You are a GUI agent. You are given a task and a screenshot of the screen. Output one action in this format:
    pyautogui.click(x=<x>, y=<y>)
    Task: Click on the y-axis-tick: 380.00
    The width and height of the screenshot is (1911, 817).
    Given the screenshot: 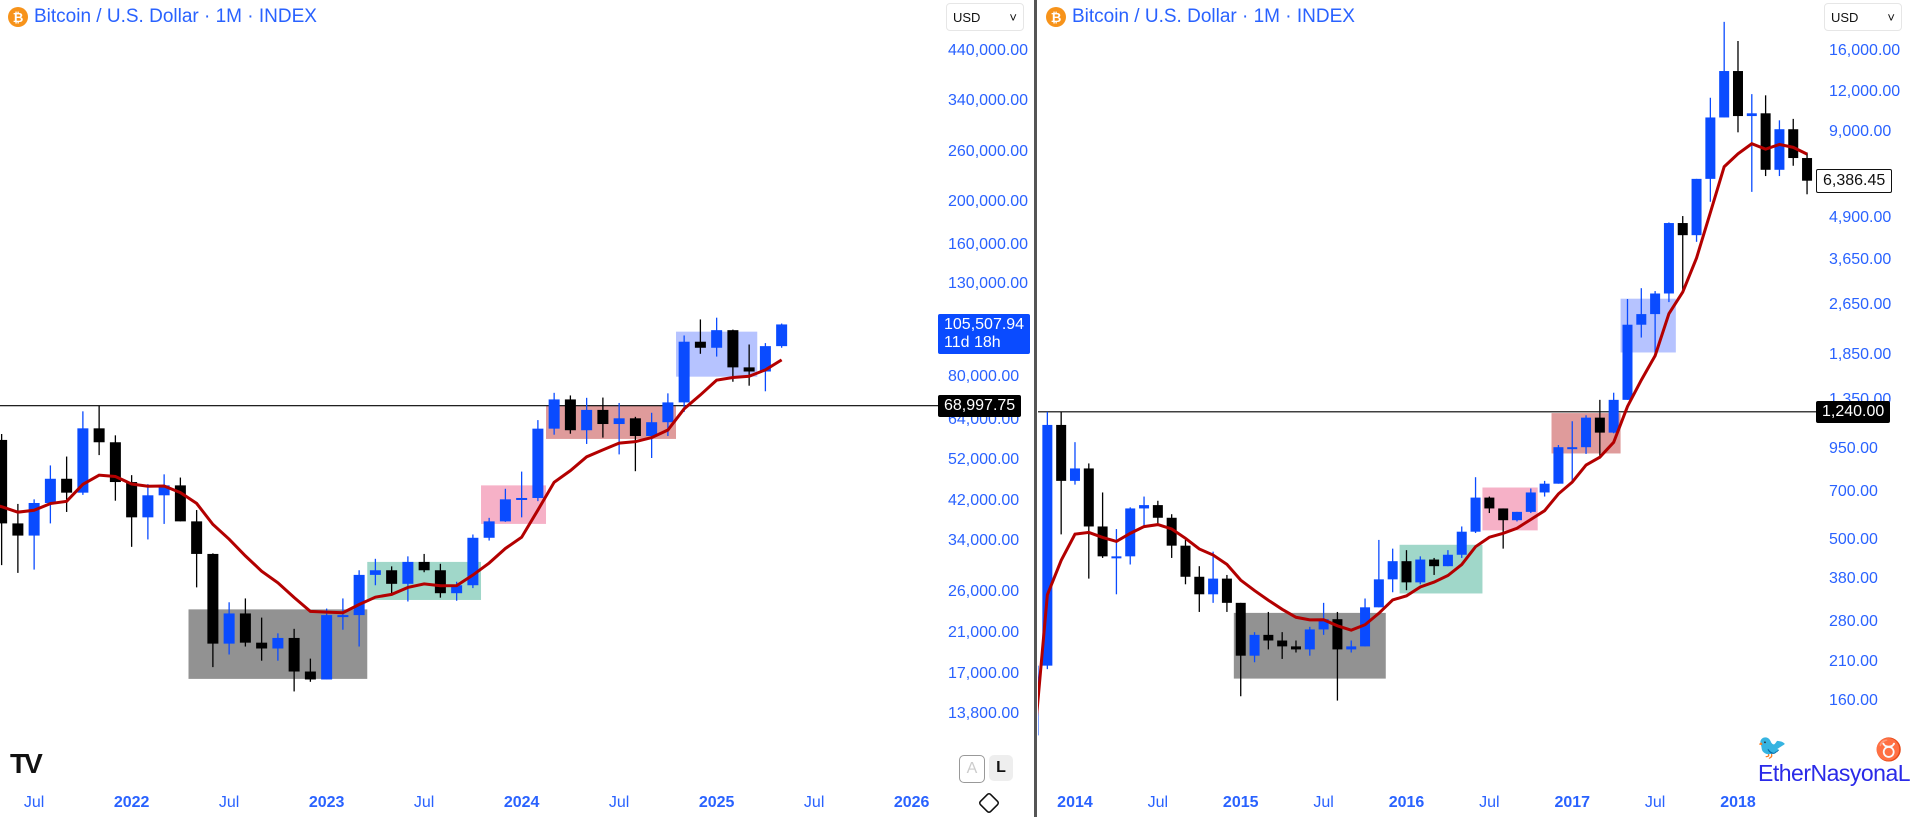 What is the action you would take?
    pyautogui.click(x=1853, y=578)
    